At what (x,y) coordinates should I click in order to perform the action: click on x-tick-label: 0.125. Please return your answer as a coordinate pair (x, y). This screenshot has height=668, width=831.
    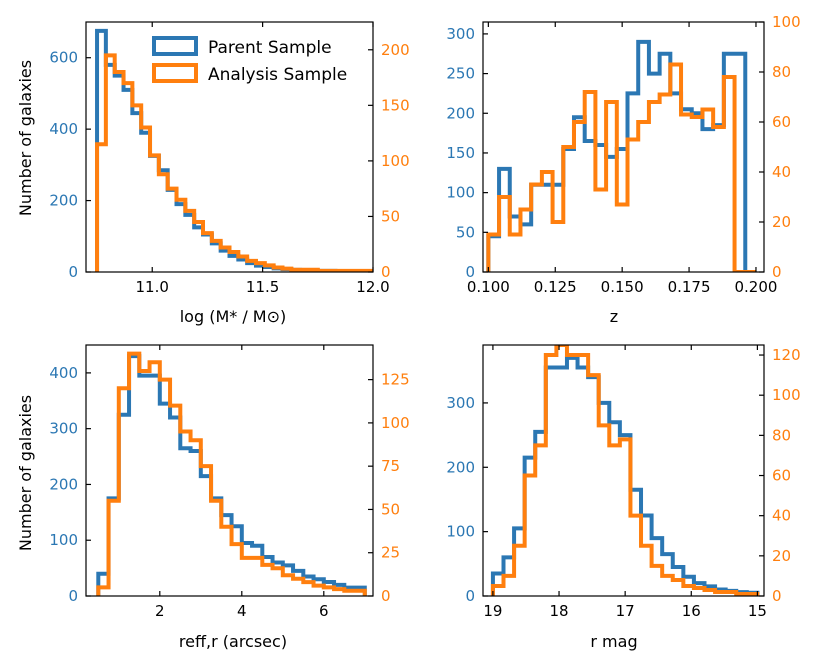
    Looking at the image, I should click on (555, 287).